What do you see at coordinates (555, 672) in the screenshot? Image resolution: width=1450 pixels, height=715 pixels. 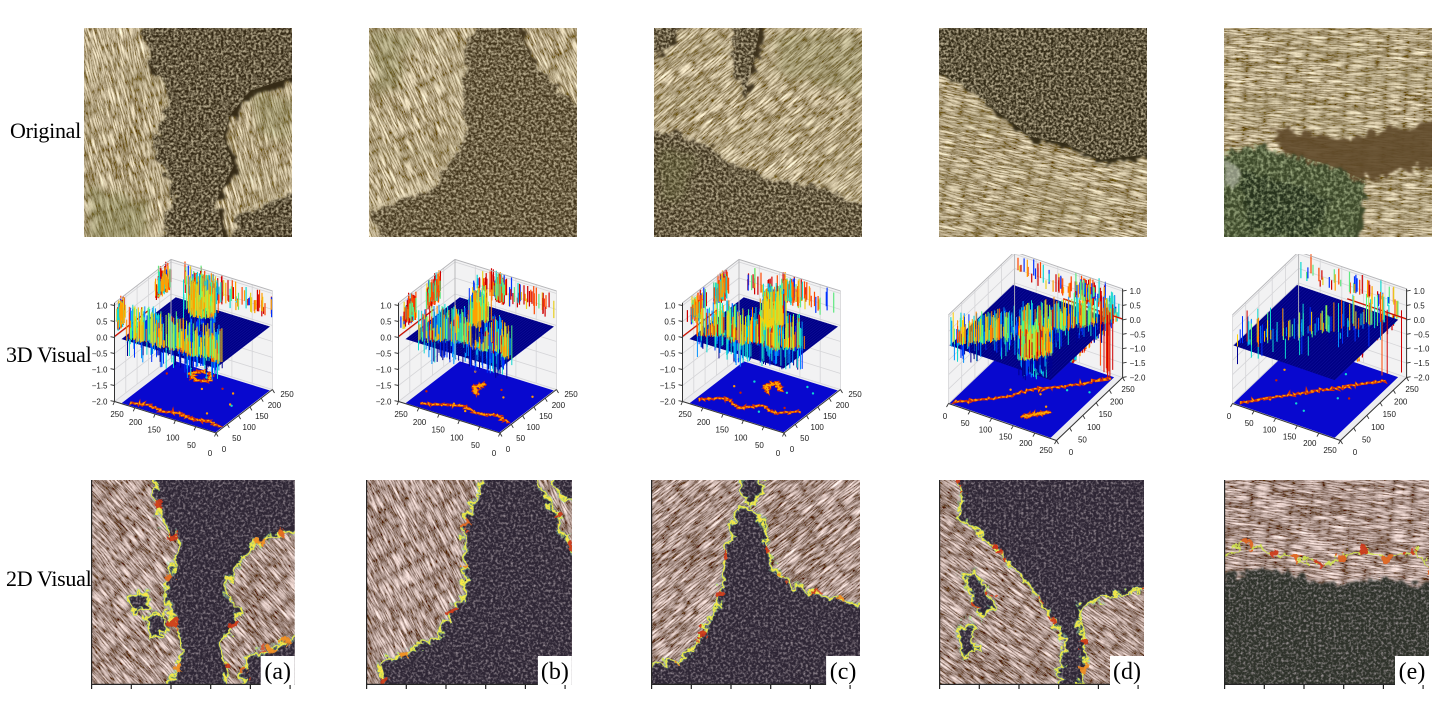 I see `svg-text: (b)` at bounding box center [555, 672].